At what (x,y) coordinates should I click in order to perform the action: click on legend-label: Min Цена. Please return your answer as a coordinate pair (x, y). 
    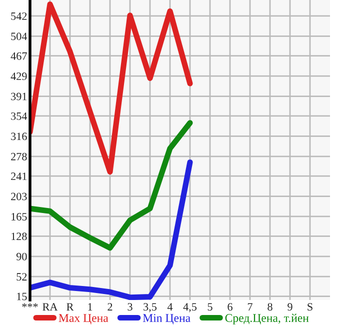
    Looking at the image, I should click on (166, 319).